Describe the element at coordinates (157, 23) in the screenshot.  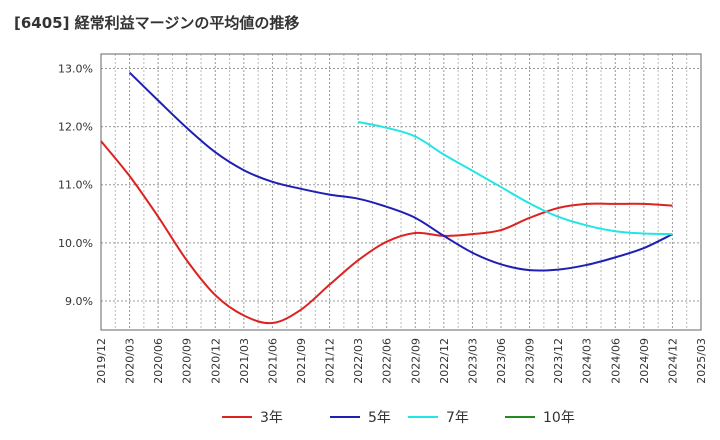
I see `chart-title: [6405] 経常利益マージンの平均値の推移` at that location.